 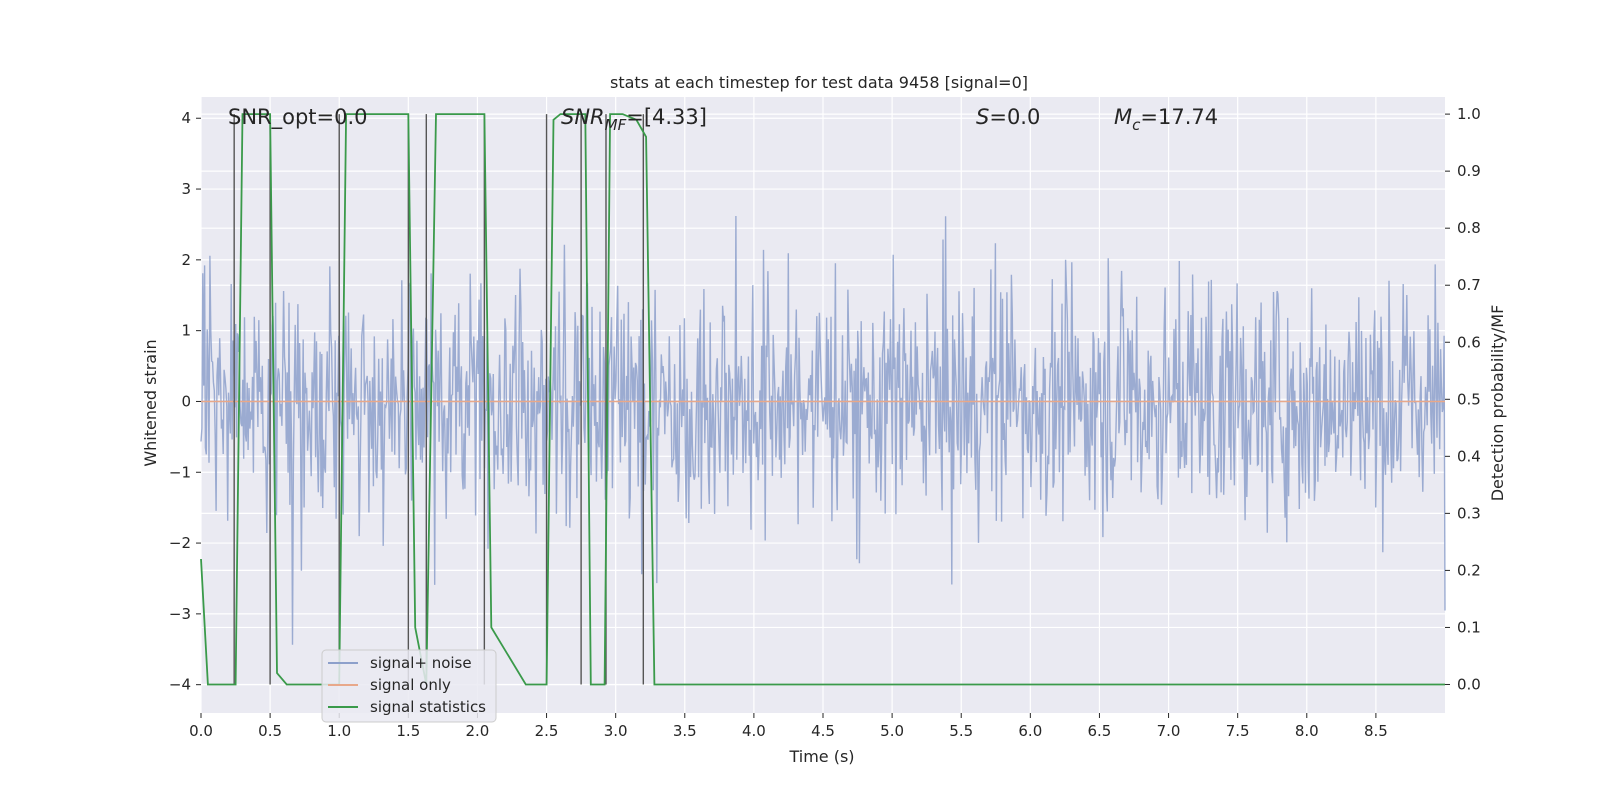 I want to click on x-tick-label: 2.0, so click(x=478, y=731).